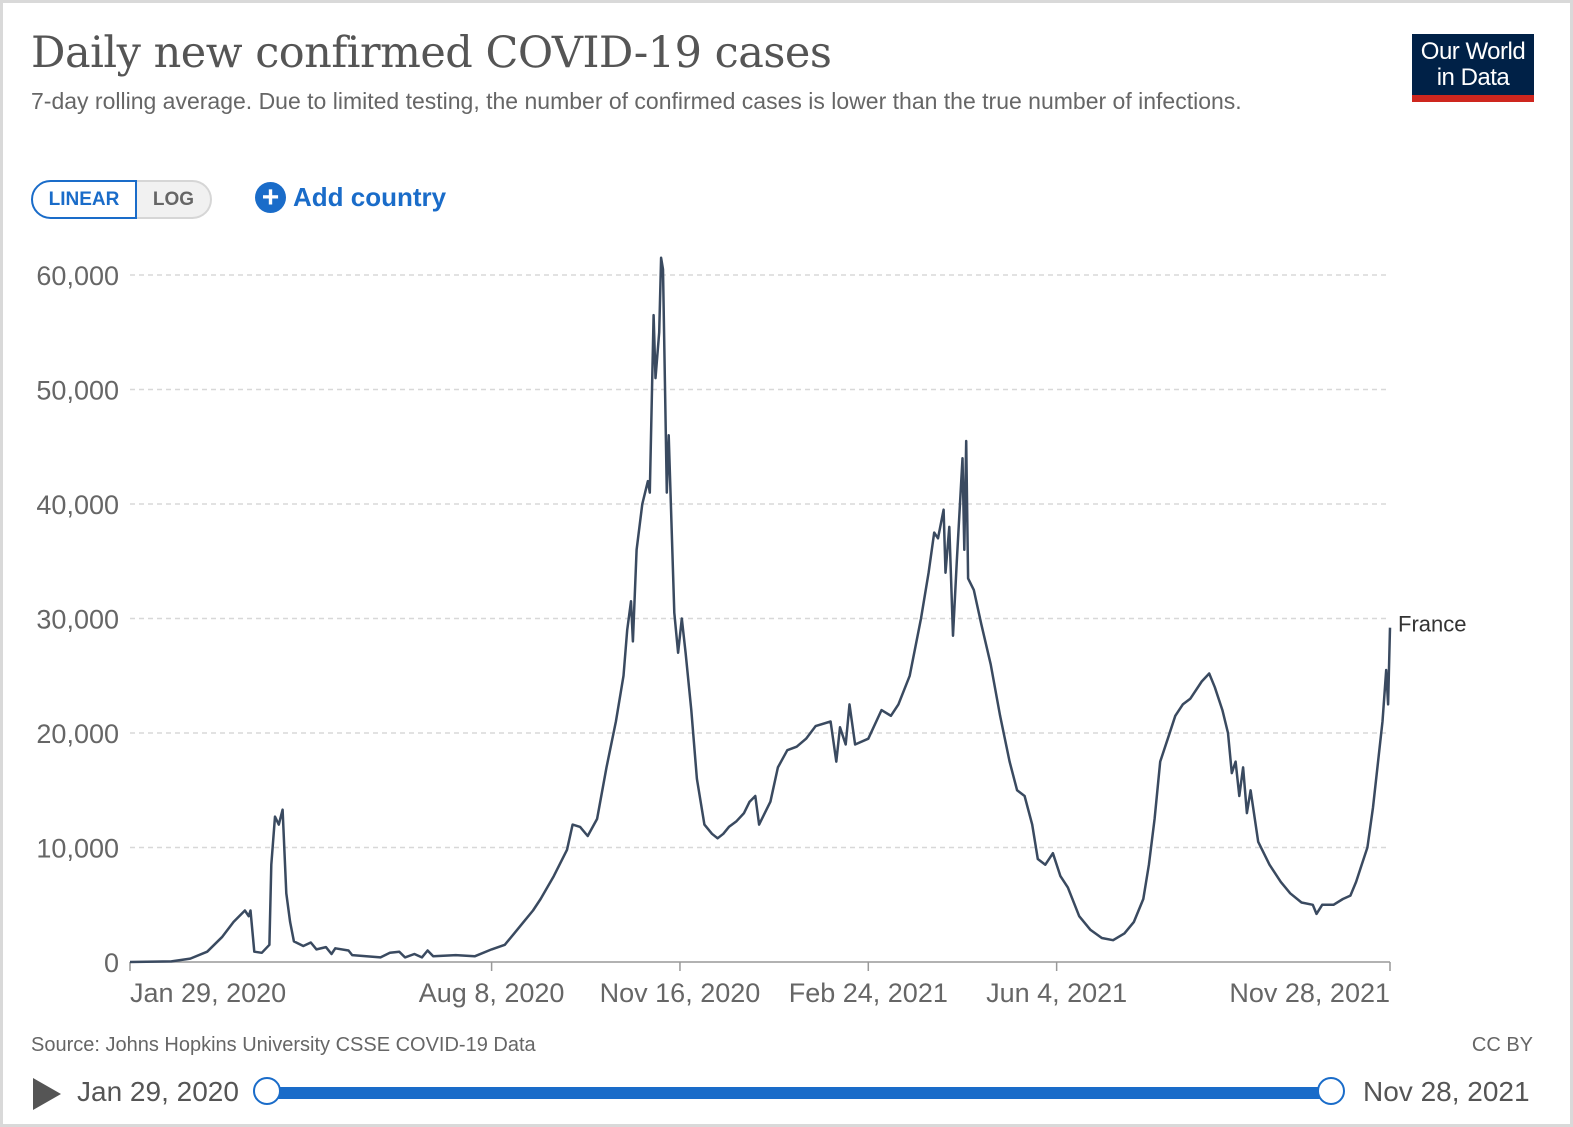  I want to click on x-tick-label: Nov 28, 2021, so click(1309, 993).